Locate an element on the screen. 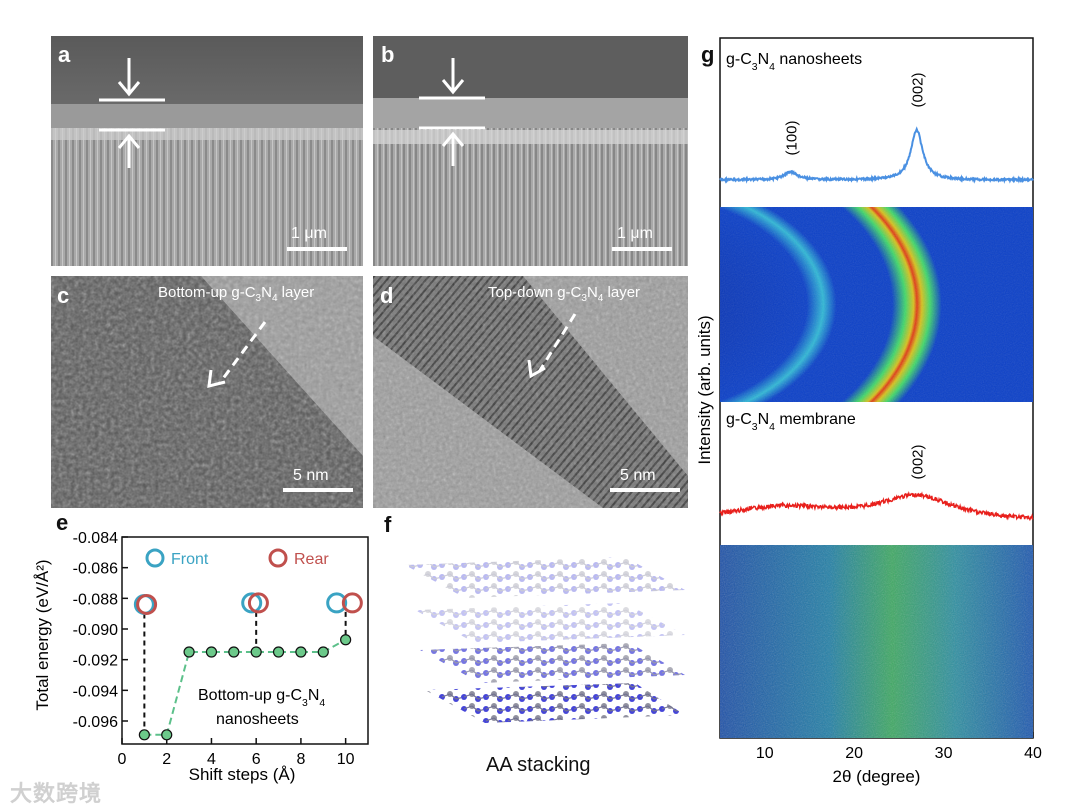 This screenshot has width=1080, height=810. panel-letter-d: d is located at coordinates (387, 295).